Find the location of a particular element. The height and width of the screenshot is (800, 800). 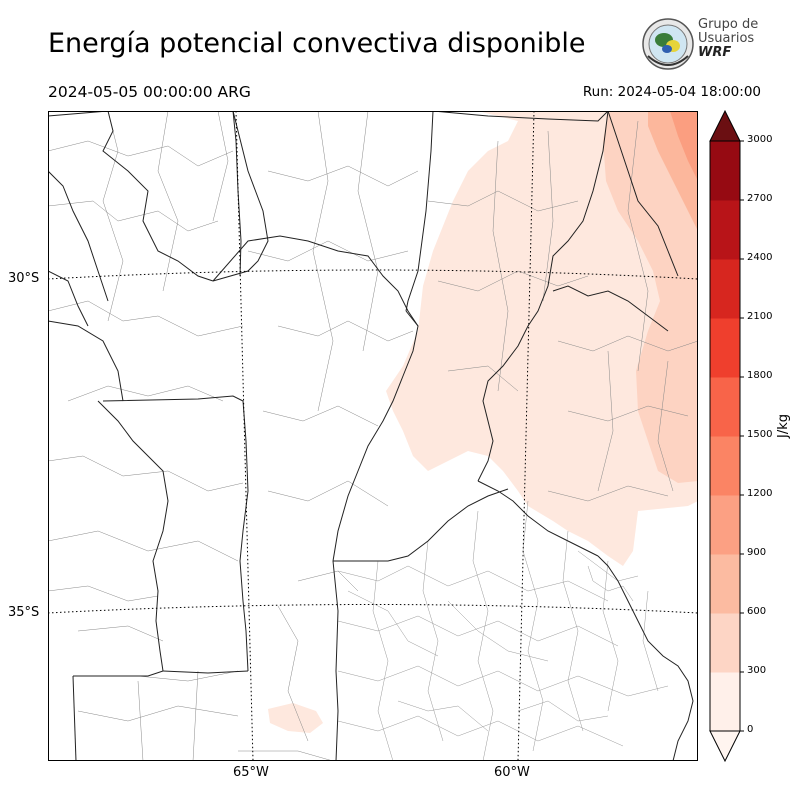

colorbar-extend-top is located at coordinates (725, 125).